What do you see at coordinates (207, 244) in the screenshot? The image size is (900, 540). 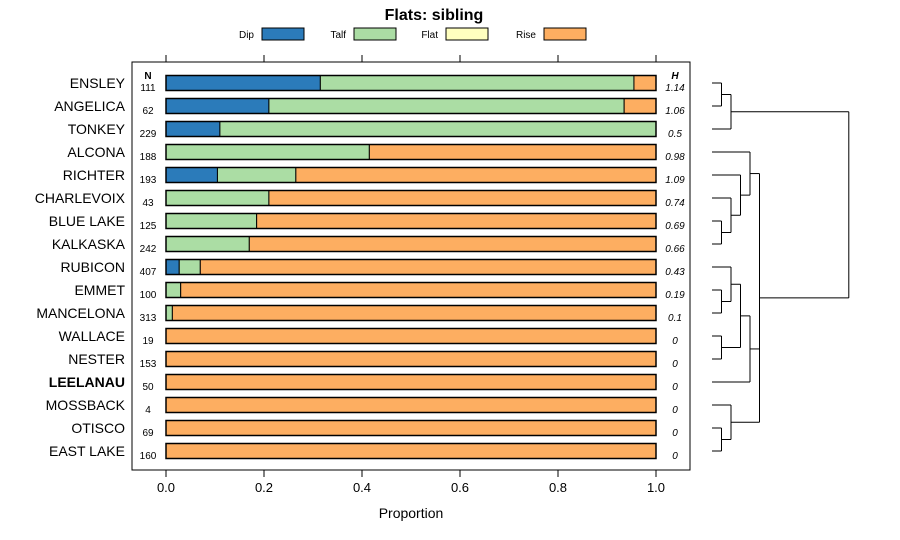 I see `bar-kalkaska-talf` at bounding box center [207, 244].